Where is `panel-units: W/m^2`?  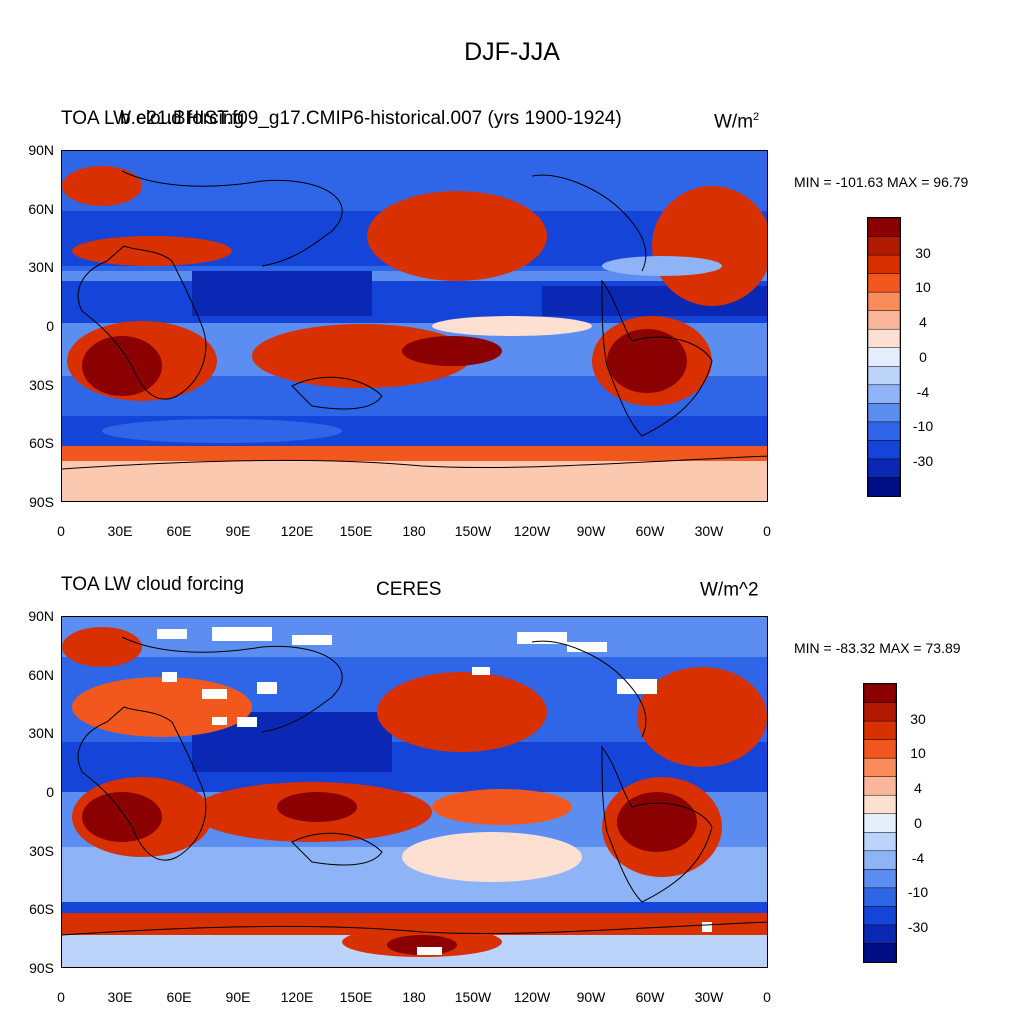
panel-units: W/m^2 is located at coordinates (729, 590).